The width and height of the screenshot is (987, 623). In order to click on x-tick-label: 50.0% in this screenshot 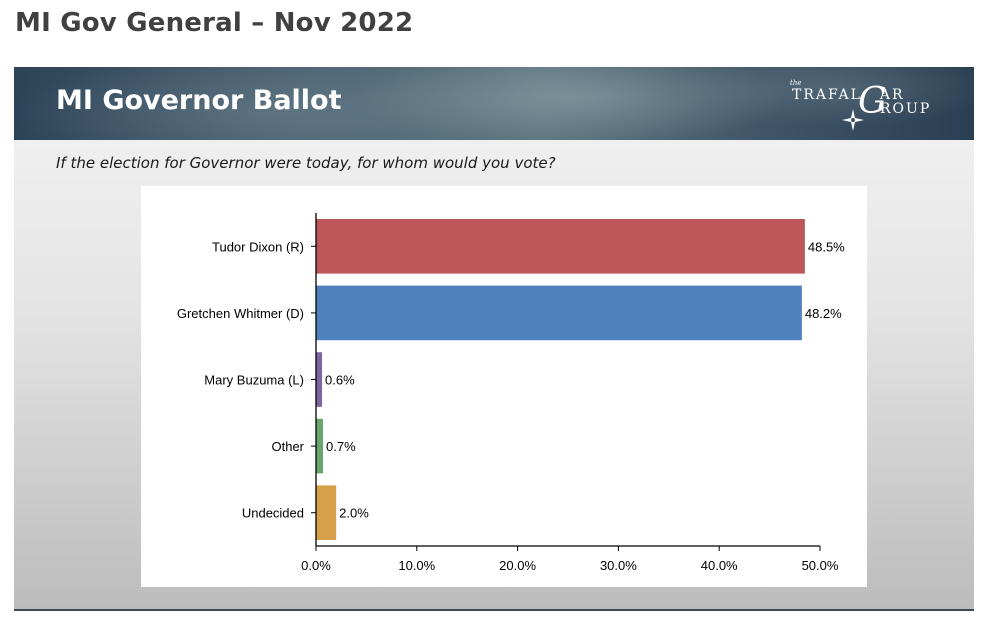, I will do `click(820, 565)`.